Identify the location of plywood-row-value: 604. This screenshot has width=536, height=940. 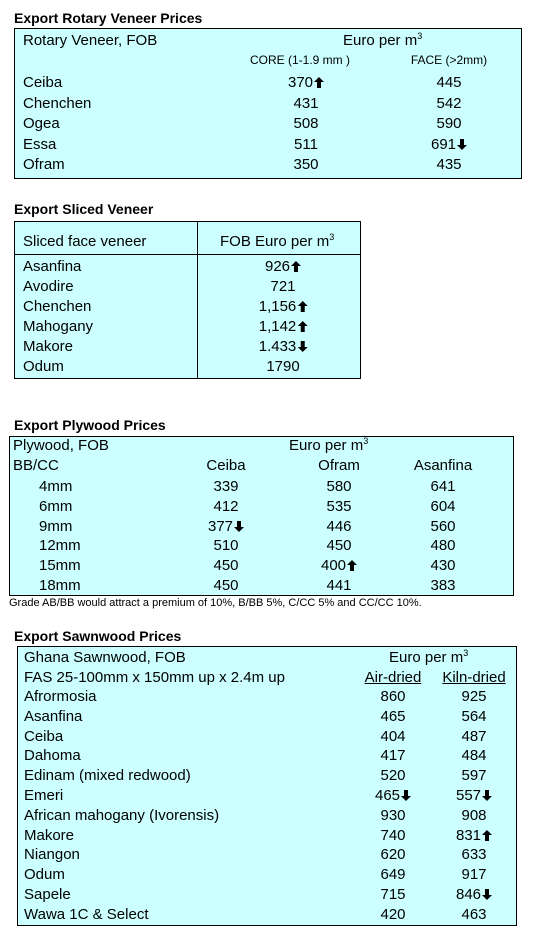
(443, 506).